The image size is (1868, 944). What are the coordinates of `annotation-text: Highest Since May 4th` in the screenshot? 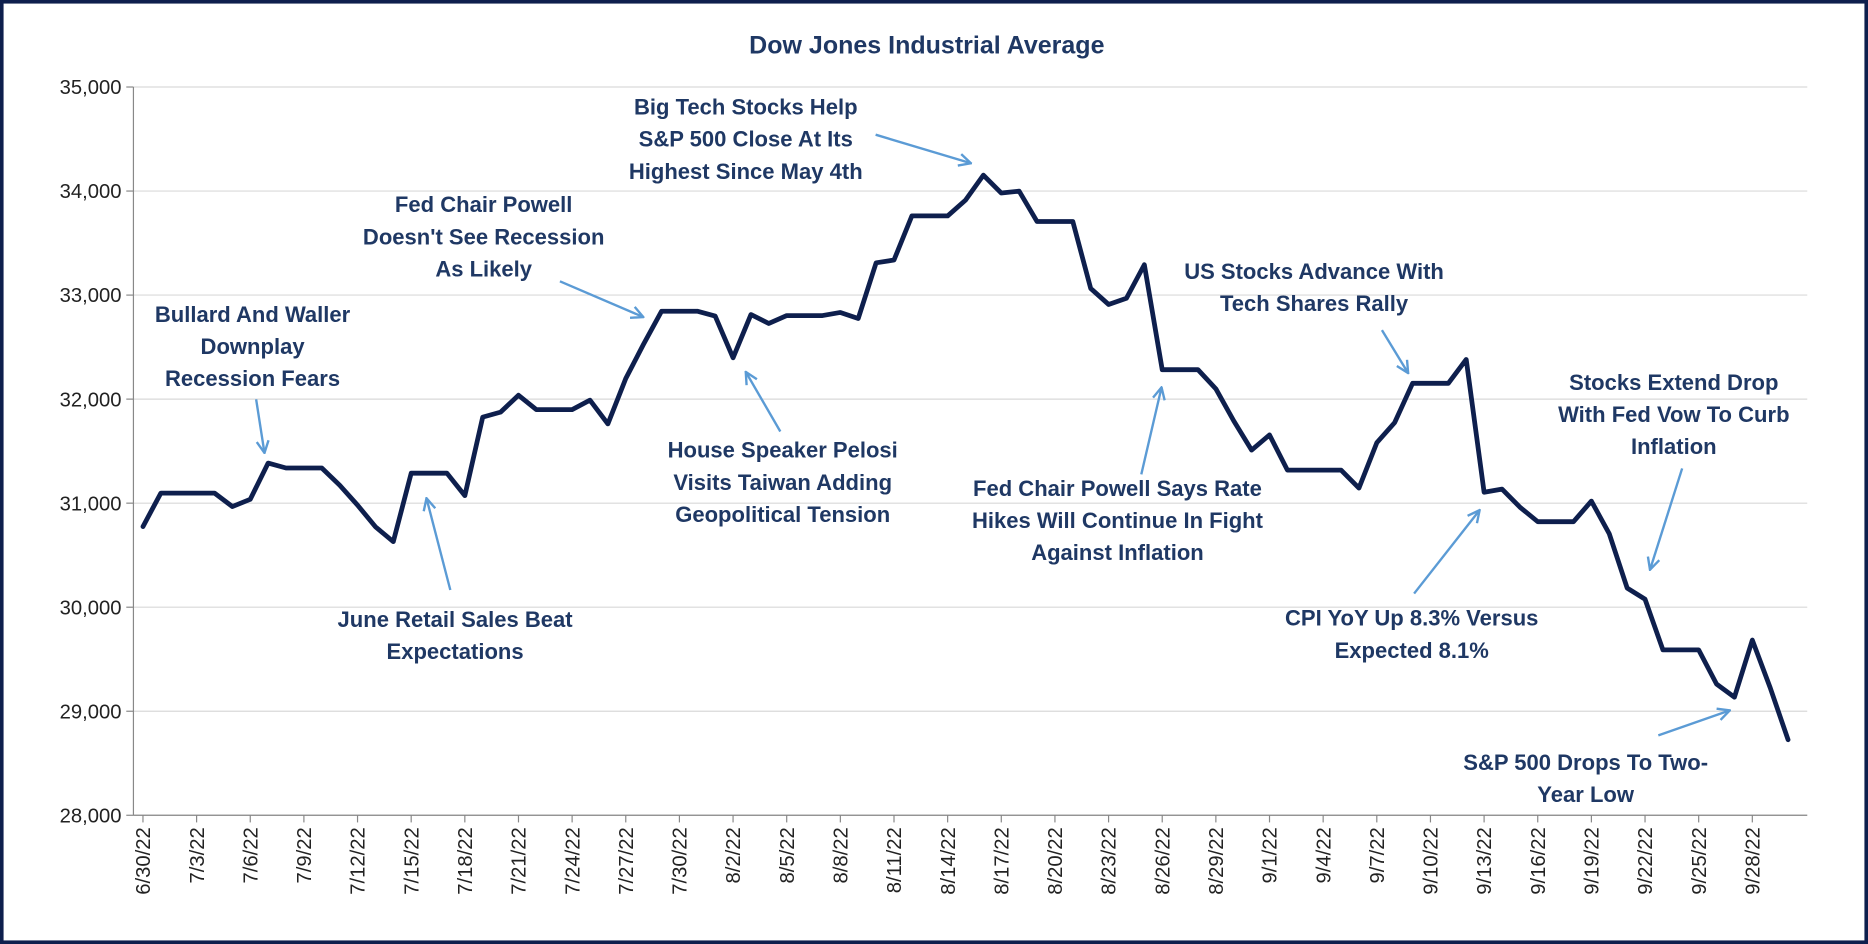 It's located at (746, 171).